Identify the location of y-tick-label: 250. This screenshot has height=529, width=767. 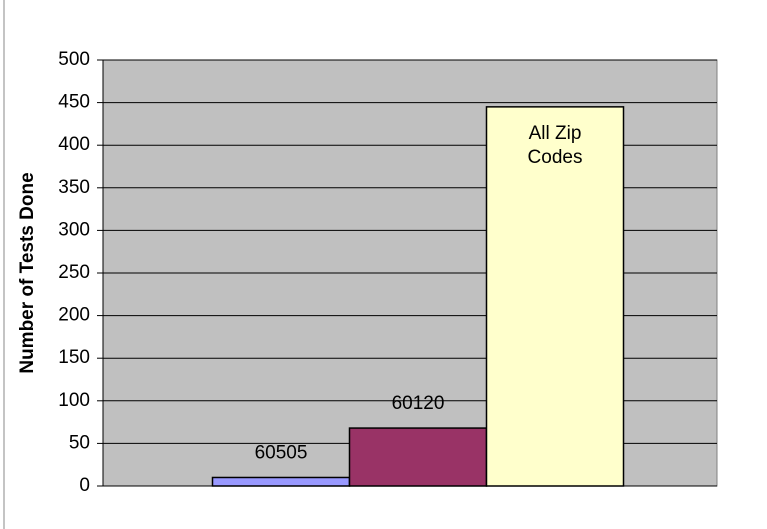
(74, 272).